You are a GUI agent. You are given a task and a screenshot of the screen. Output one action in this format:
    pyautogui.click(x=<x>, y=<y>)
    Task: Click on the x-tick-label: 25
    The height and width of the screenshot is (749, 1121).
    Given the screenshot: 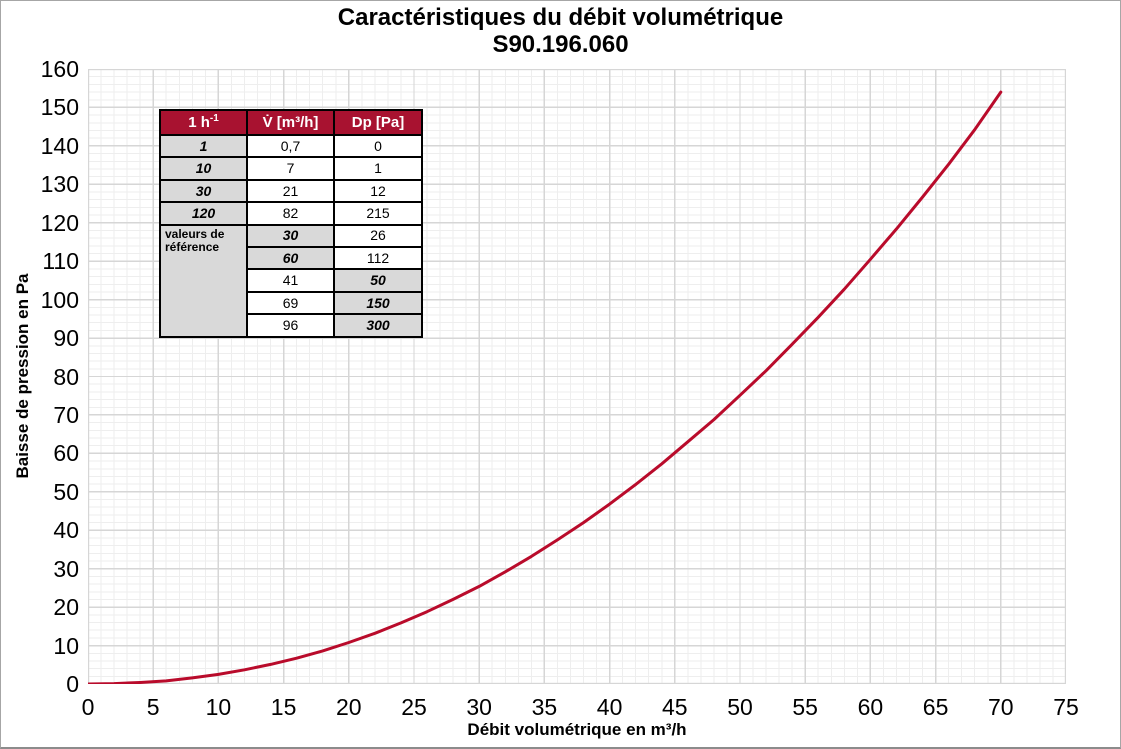 What is the action you would take?
    pyautogui.click(x=414, y=707)
    